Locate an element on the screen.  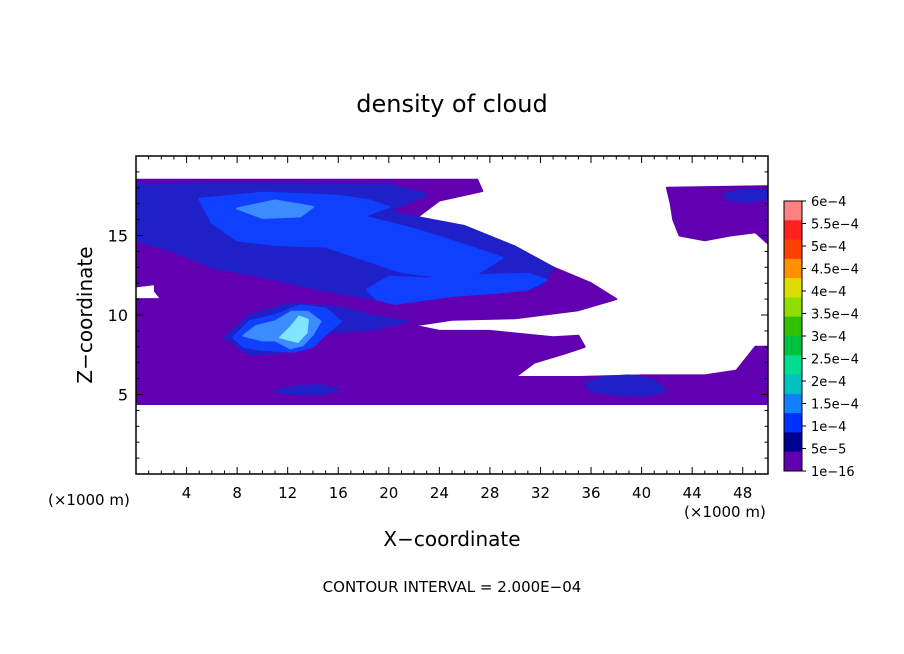
colorbar-label: 1e−16 is located at coordinates (833, 472).